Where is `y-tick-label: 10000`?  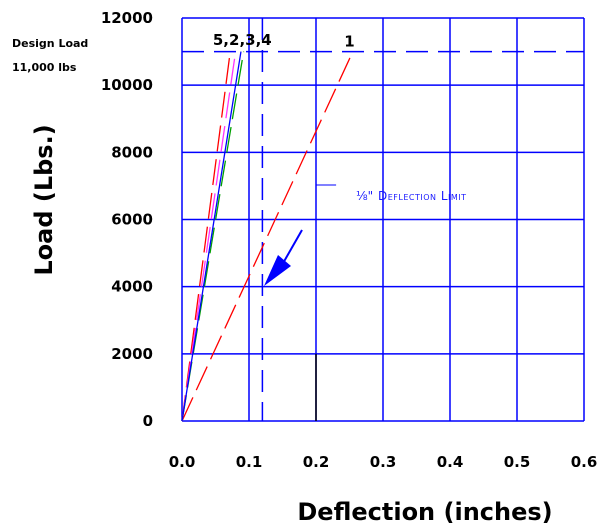
y-tick-label: 10000 is located at coordinates (127, 85).